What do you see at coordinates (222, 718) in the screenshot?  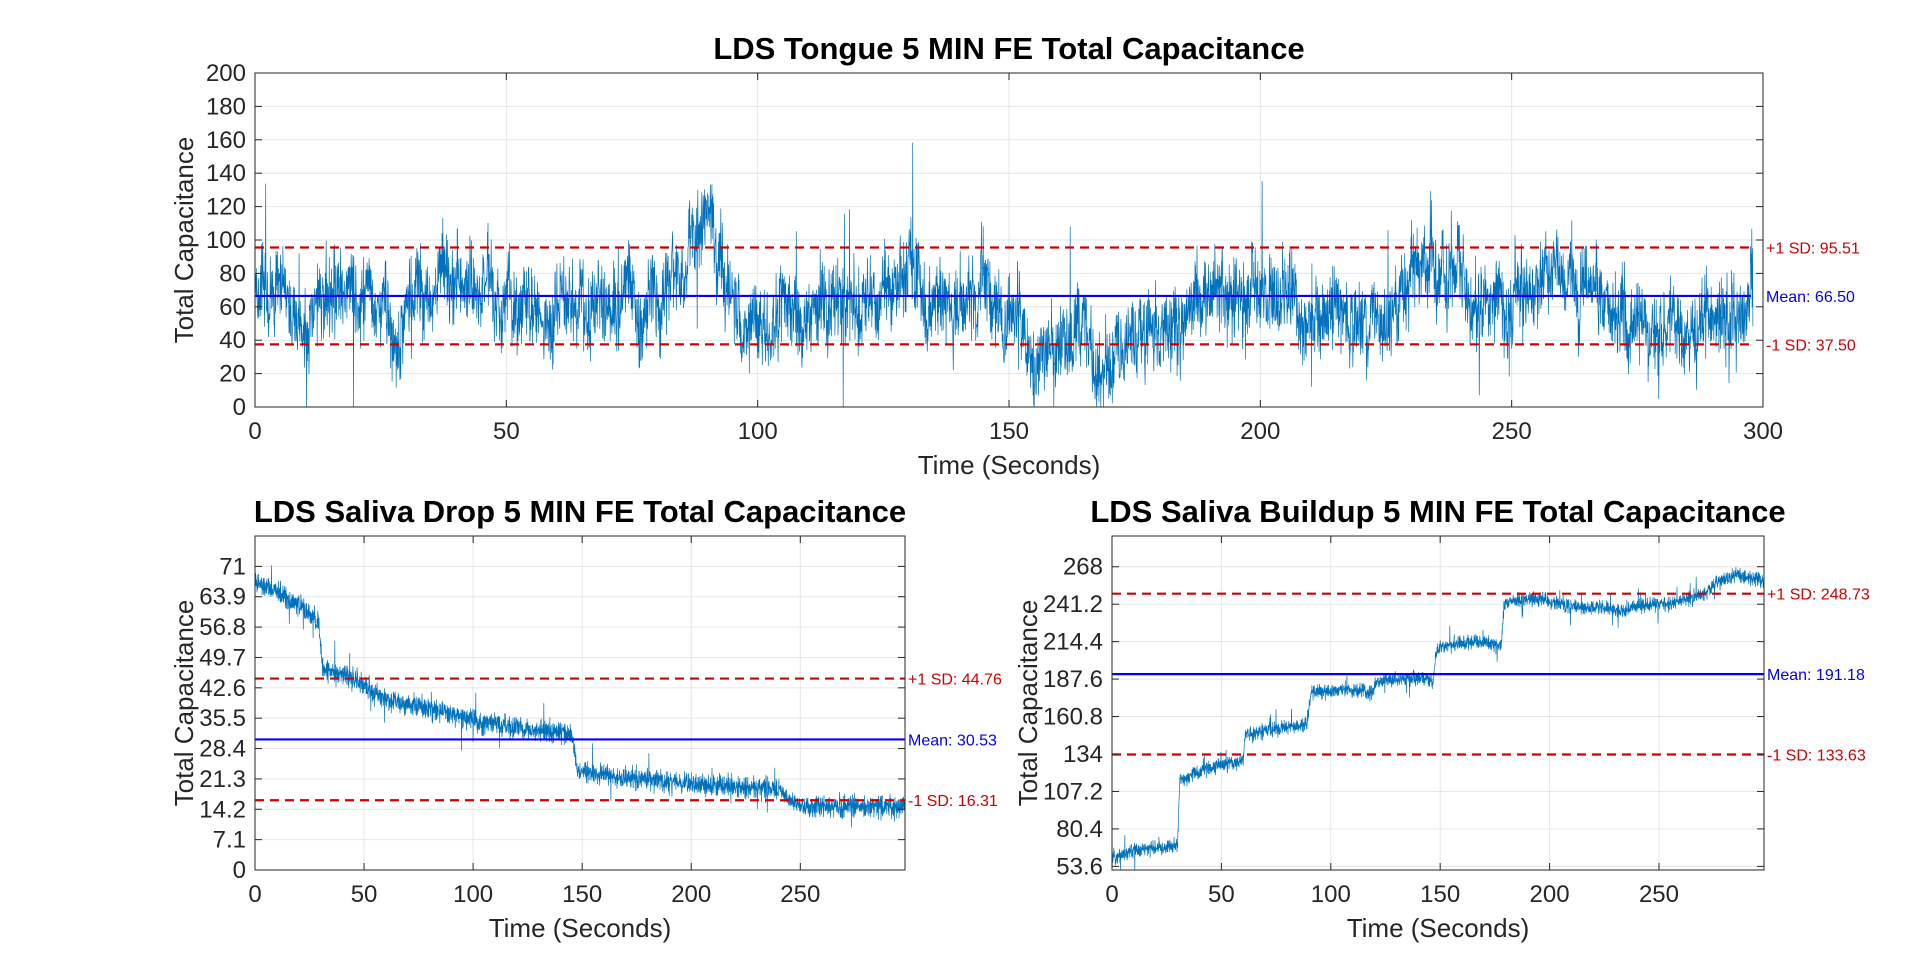 I see `y-tick-label: 35.5` at bounding box center [222, 718].